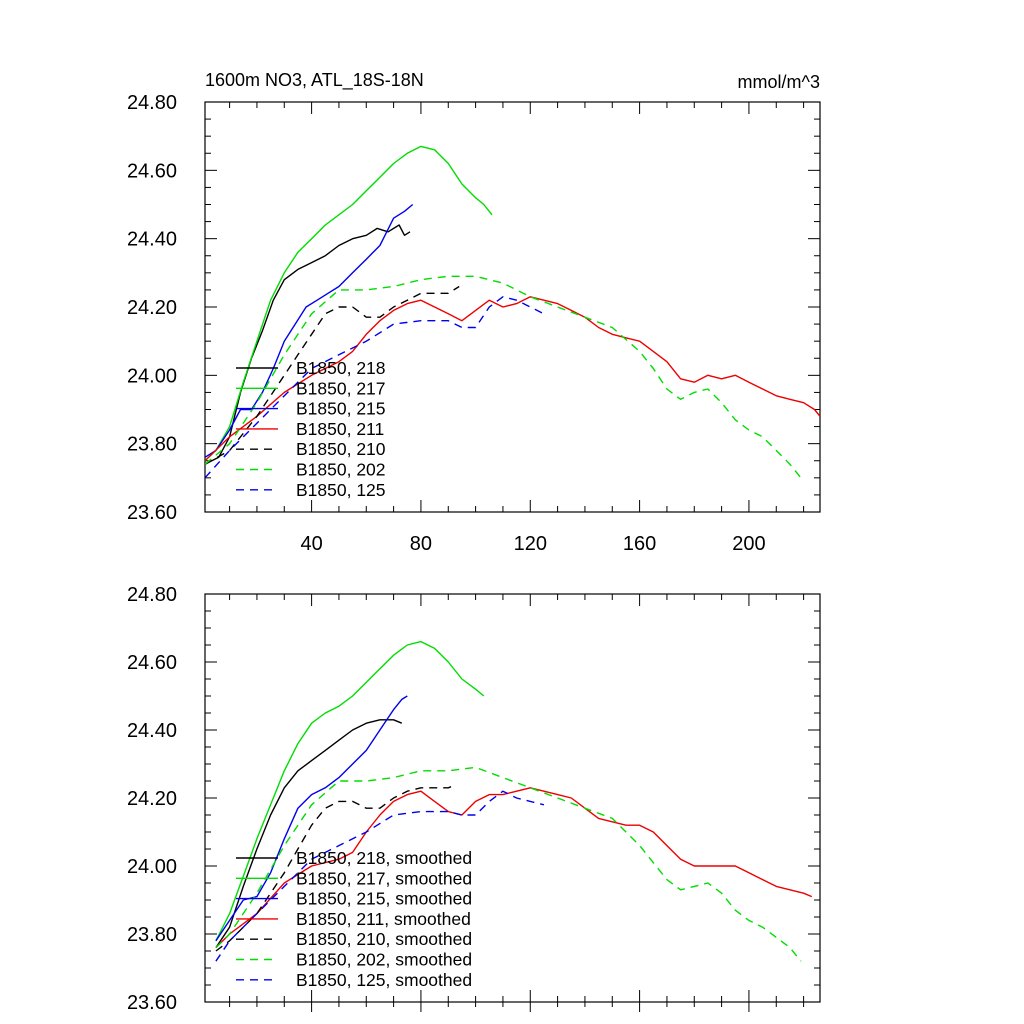 The height and width of the screenshot is (1024, 1024). Describe the element at coordinates (384, 960) in the screenshot. I see `legend-label: B1850, 202, smoothed` at that location.